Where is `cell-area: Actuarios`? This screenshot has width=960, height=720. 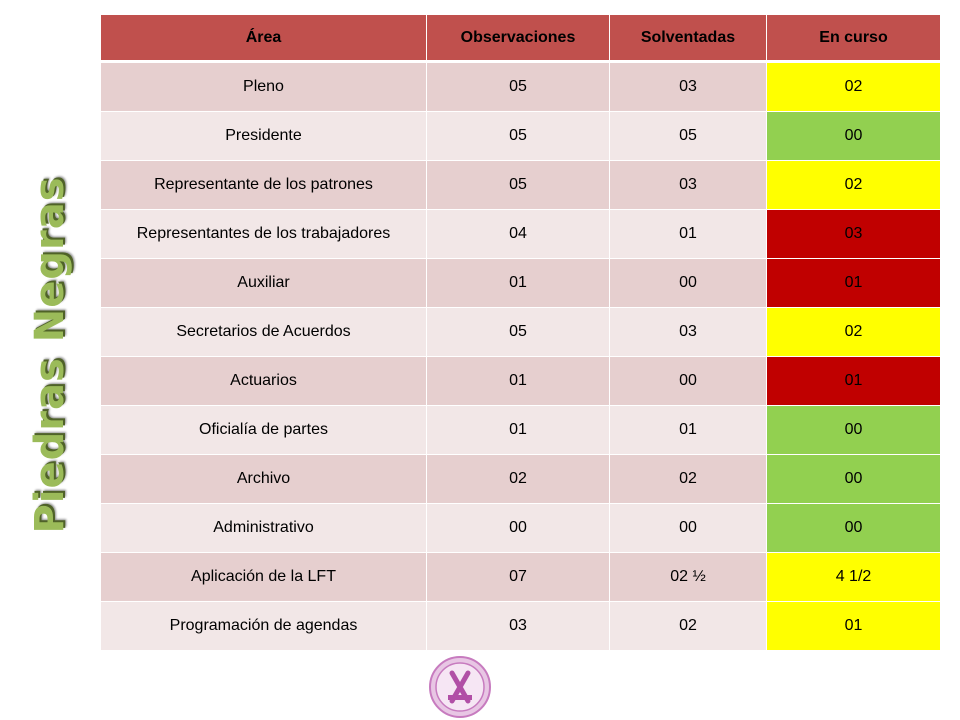 cell-area: Actuarios is located at coordinates (263, 381).